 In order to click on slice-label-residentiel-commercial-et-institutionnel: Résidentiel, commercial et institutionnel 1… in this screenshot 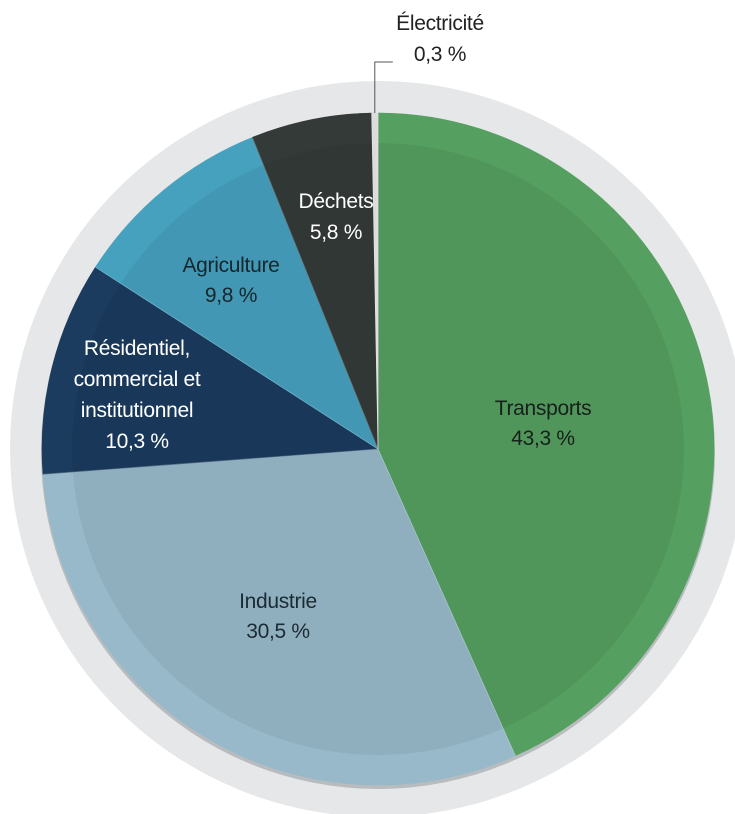, I will do `click(137, 395)`.